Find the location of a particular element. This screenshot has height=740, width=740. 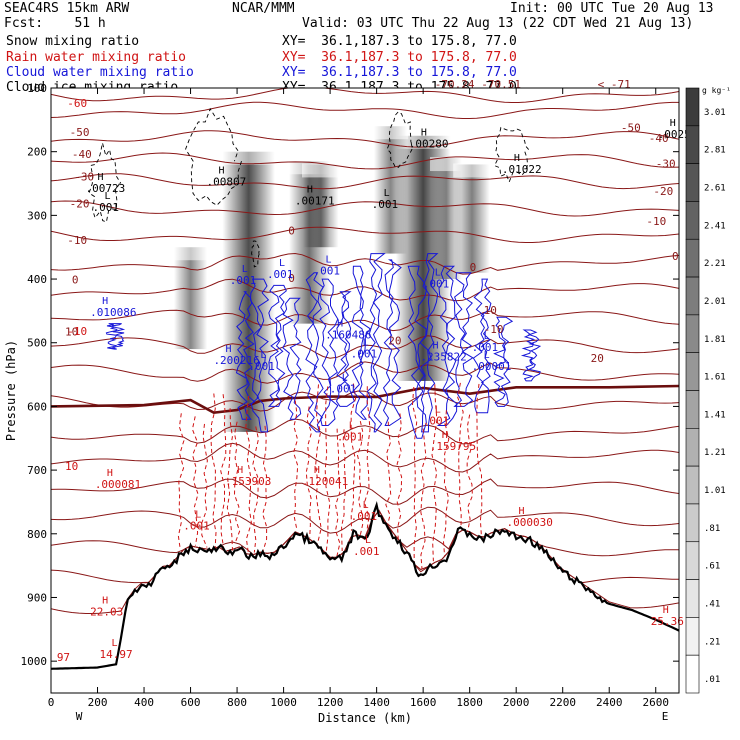

extremum-value: .0025 is located at coordinates (674, 134).